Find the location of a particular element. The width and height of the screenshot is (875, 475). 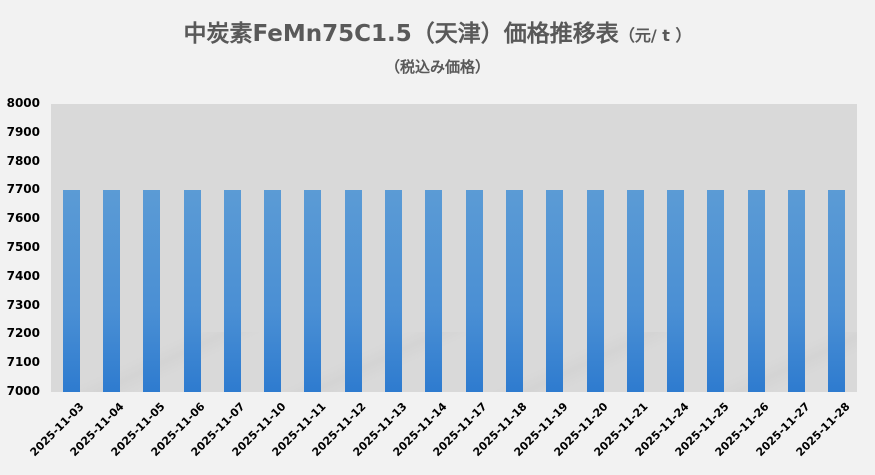

y-tick-label: 7500 is located at coordinates (23, 247).